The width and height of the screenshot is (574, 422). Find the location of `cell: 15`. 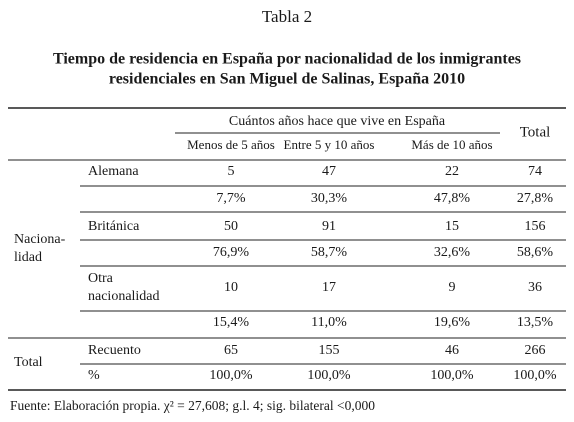

cell: 15 is located at coordinates (452, 226).